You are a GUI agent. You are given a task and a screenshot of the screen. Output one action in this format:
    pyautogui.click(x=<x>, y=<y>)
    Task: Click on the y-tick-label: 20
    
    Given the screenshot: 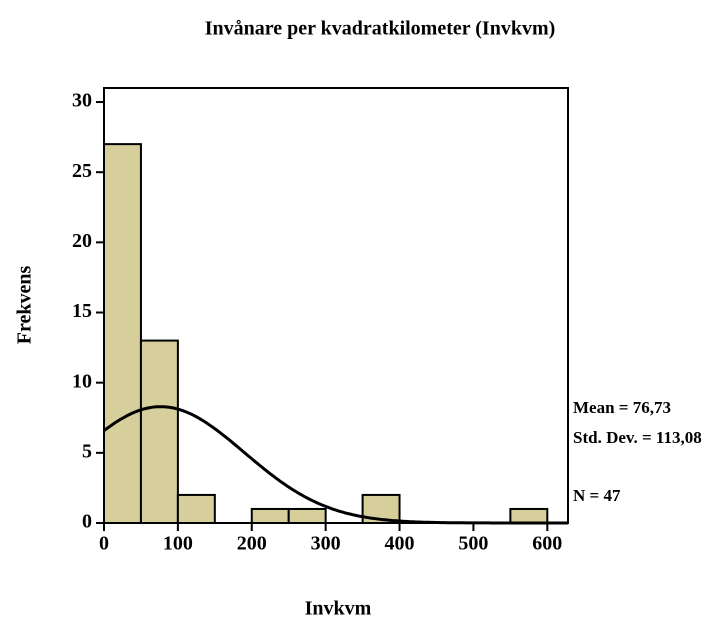 What is the action you would take?
    pyautogui.click(x=82, y=241)
    